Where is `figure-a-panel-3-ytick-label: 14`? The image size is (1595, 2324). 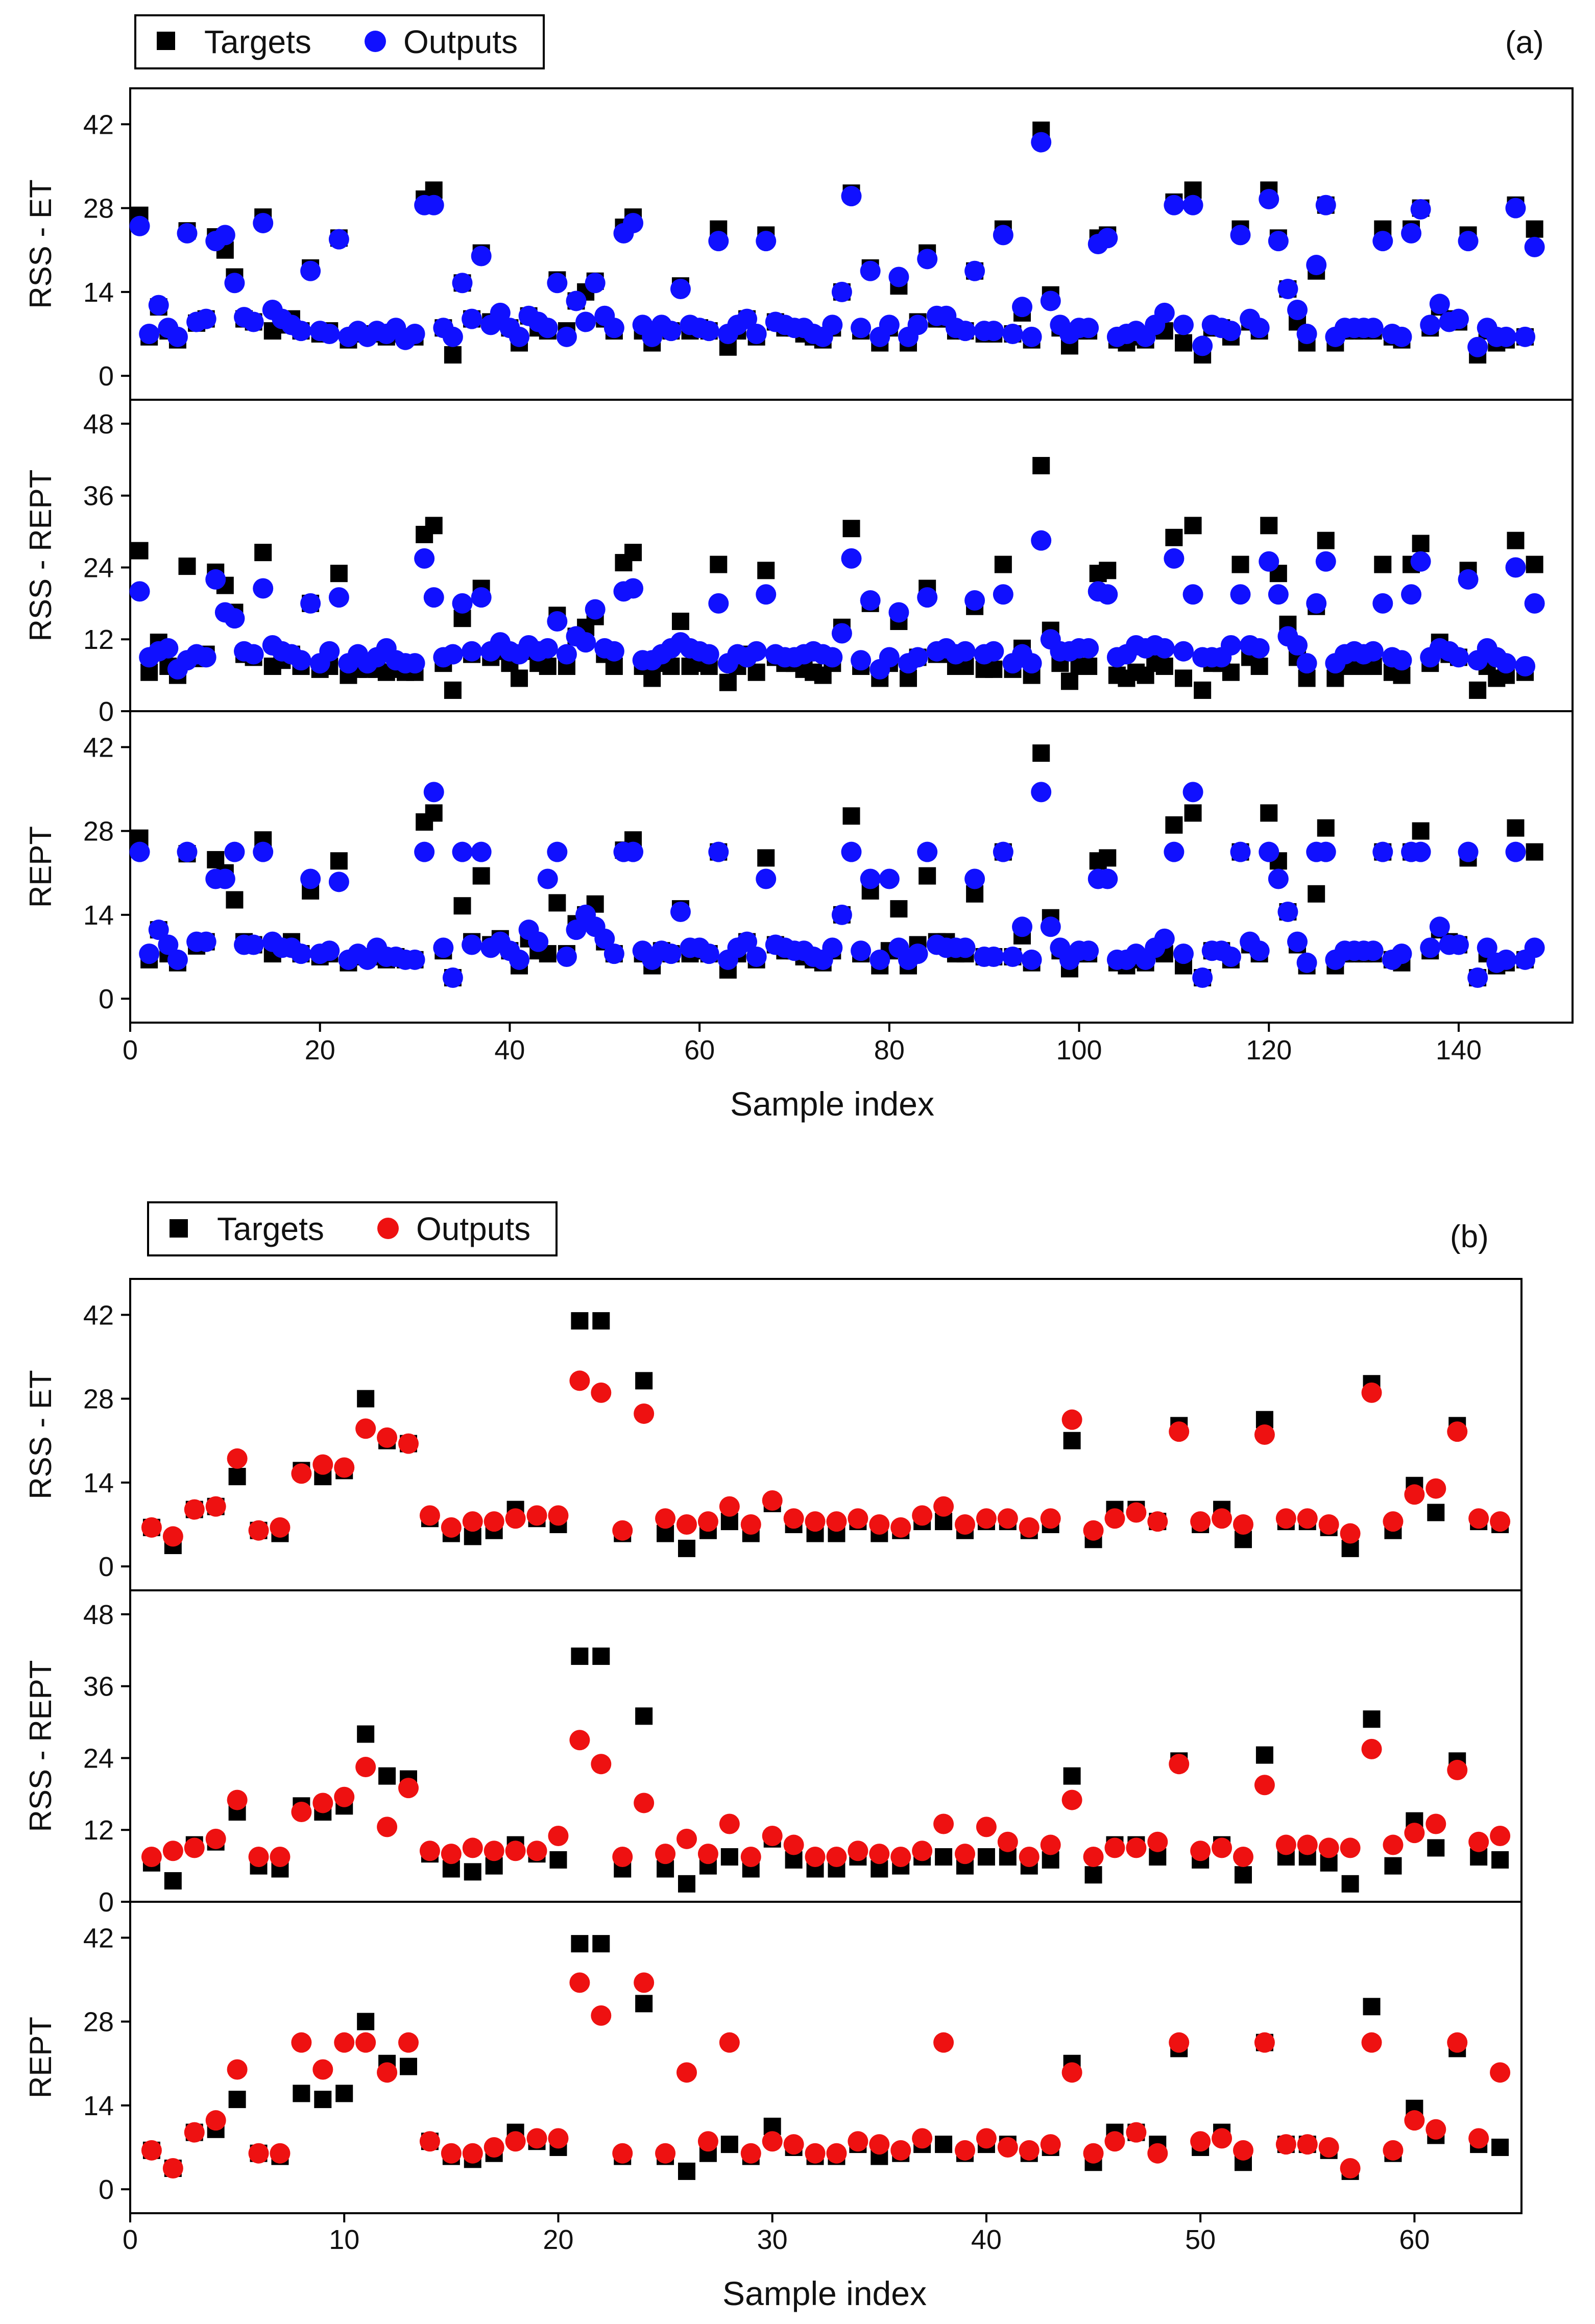
figure-a-panel-3-ytick-label: 14 is located at coordinates (98, 915).